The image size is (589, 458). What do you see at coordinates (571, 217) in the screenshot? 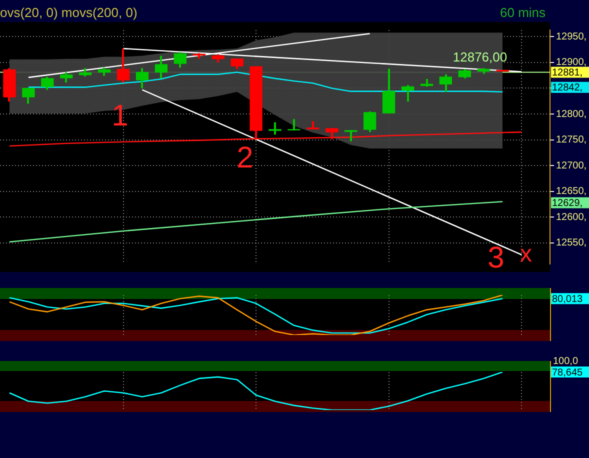
I see `y-tick-label: 12600,` at bounding box center [571, 217].